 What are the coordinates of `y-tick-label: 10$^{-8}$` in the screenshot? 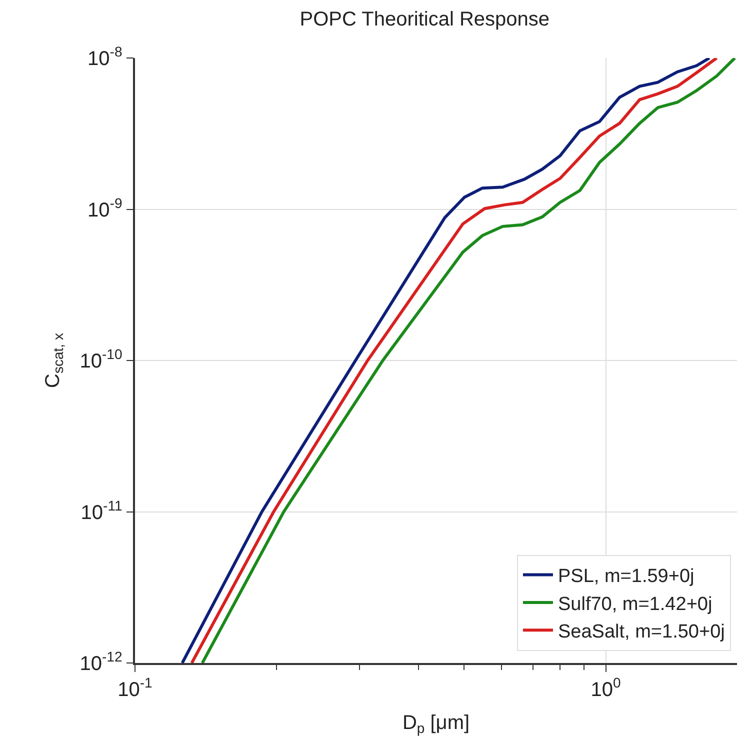 It's located at (105, 57).